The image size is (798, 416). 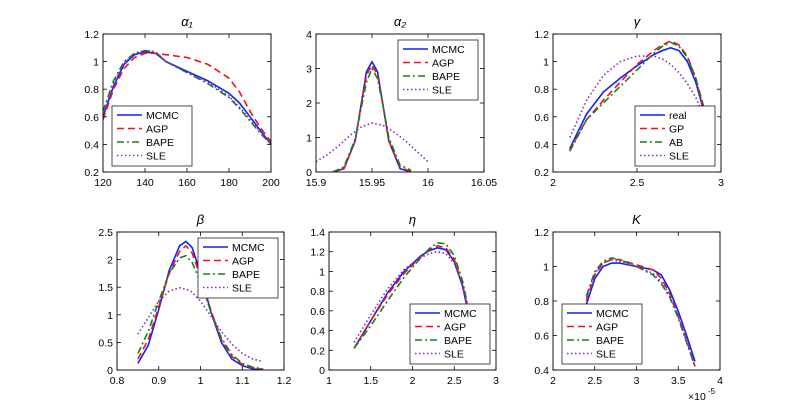 What do you see at coordinates (110, 261) in the screenshot?
I see `y-tick-label: 2` at bounding box center [110, 261].